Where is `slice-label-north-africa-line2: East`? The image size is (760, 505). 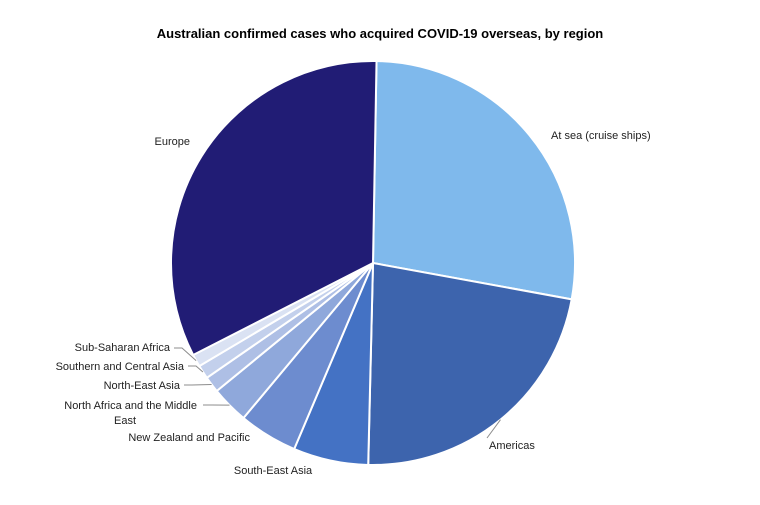
slice-label-north-africa-line2: East is located at coordinates (125, 421).